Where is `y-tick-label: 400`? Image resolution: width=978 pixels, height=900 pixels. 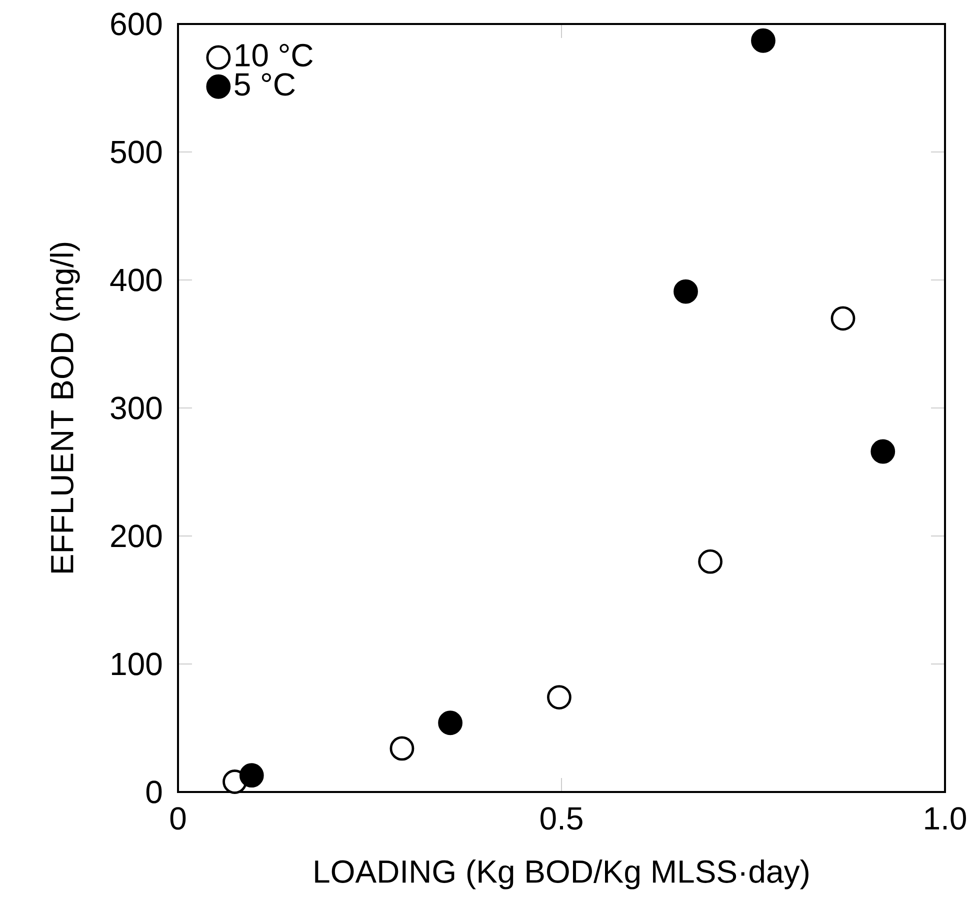 y-tick-label: 400 is located at coordinates (136, 280).